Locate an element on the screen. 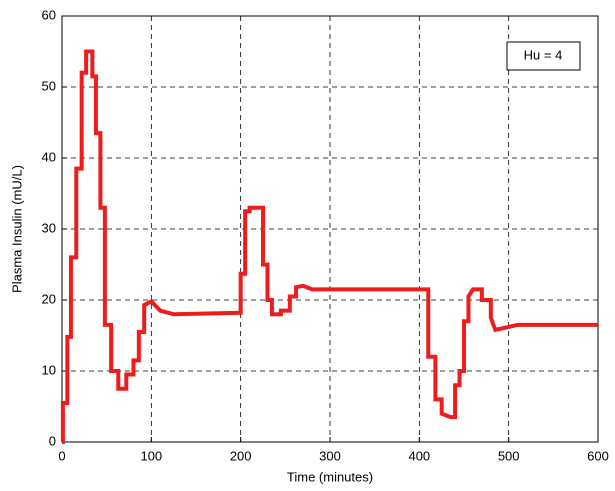 The height and width of the screenshot is (491, 615). x-axis-label: Time (minutes) is located at coordinates (330, 476).